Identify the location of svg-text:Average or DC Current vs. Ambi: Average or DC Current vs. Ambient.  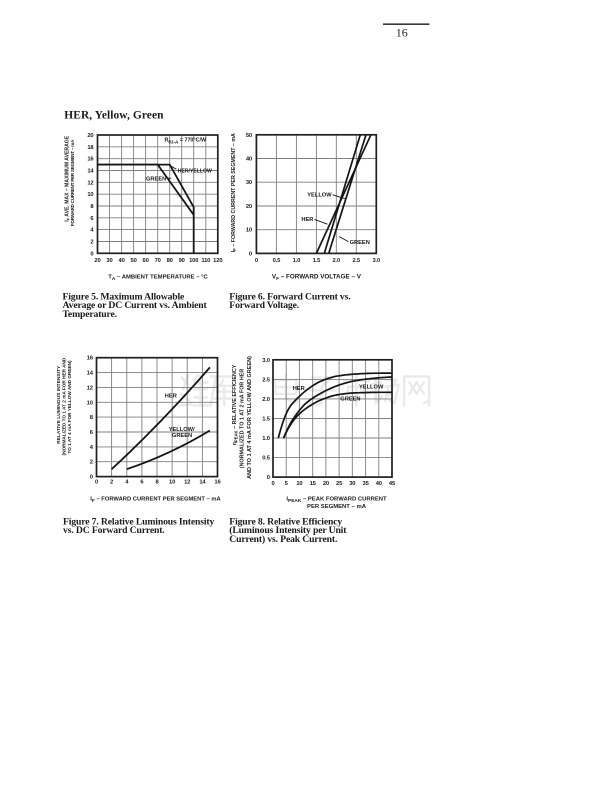
(135, 305).